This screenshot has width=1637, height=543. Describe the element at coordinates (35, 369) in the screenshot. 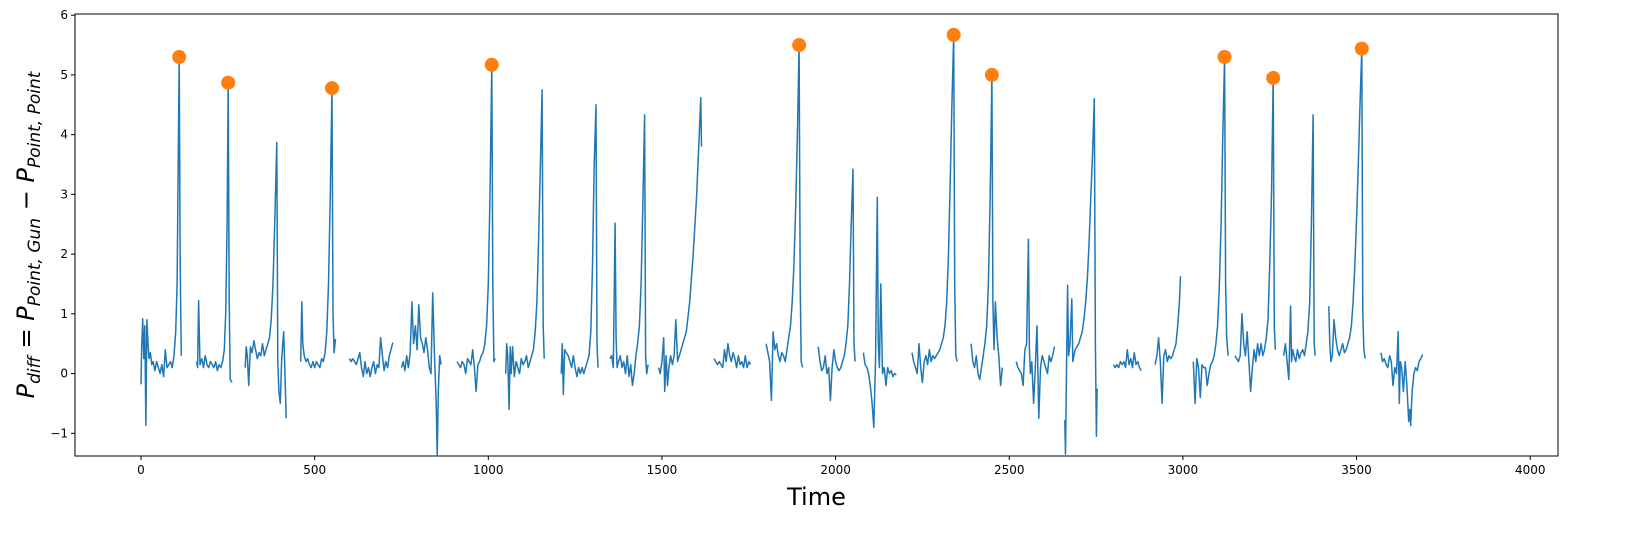

I see `ylabel-prefix-sub: diff` at that location.